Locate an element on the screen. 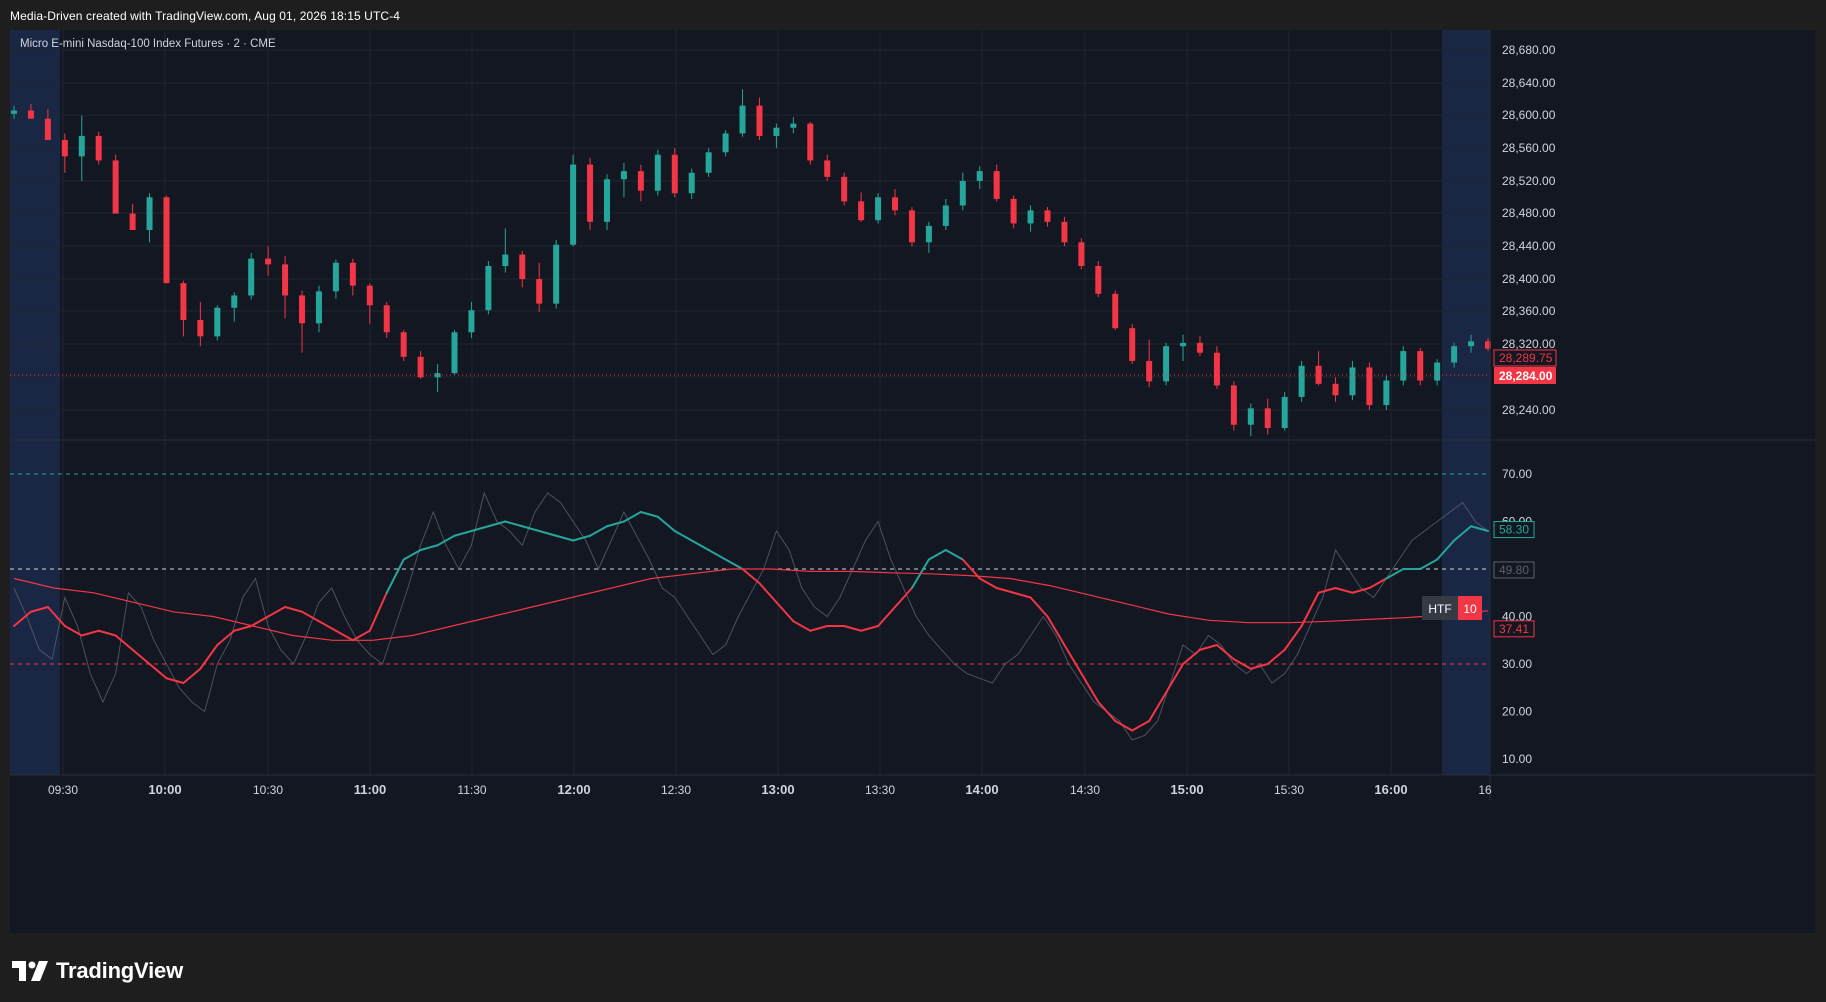 The height and width of the screenshot is (1002, 1826). fast-line-tag: 58.30 is located at coordinates (1514, 530).